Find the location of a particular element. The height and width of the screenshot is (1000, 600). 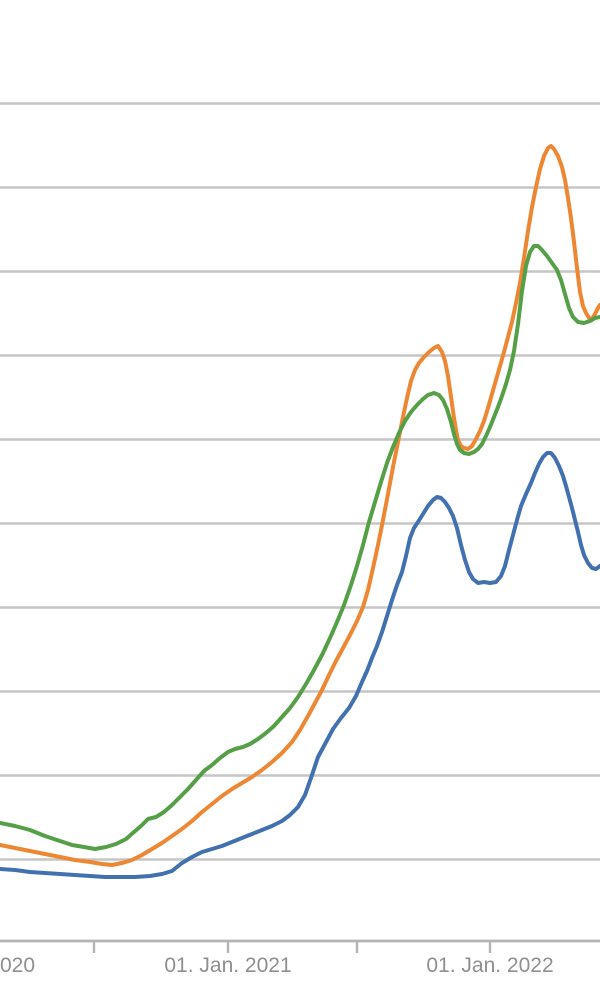

x-axis-tick-label: 01. Jan. 2022 is located at coordinates (489, 965).